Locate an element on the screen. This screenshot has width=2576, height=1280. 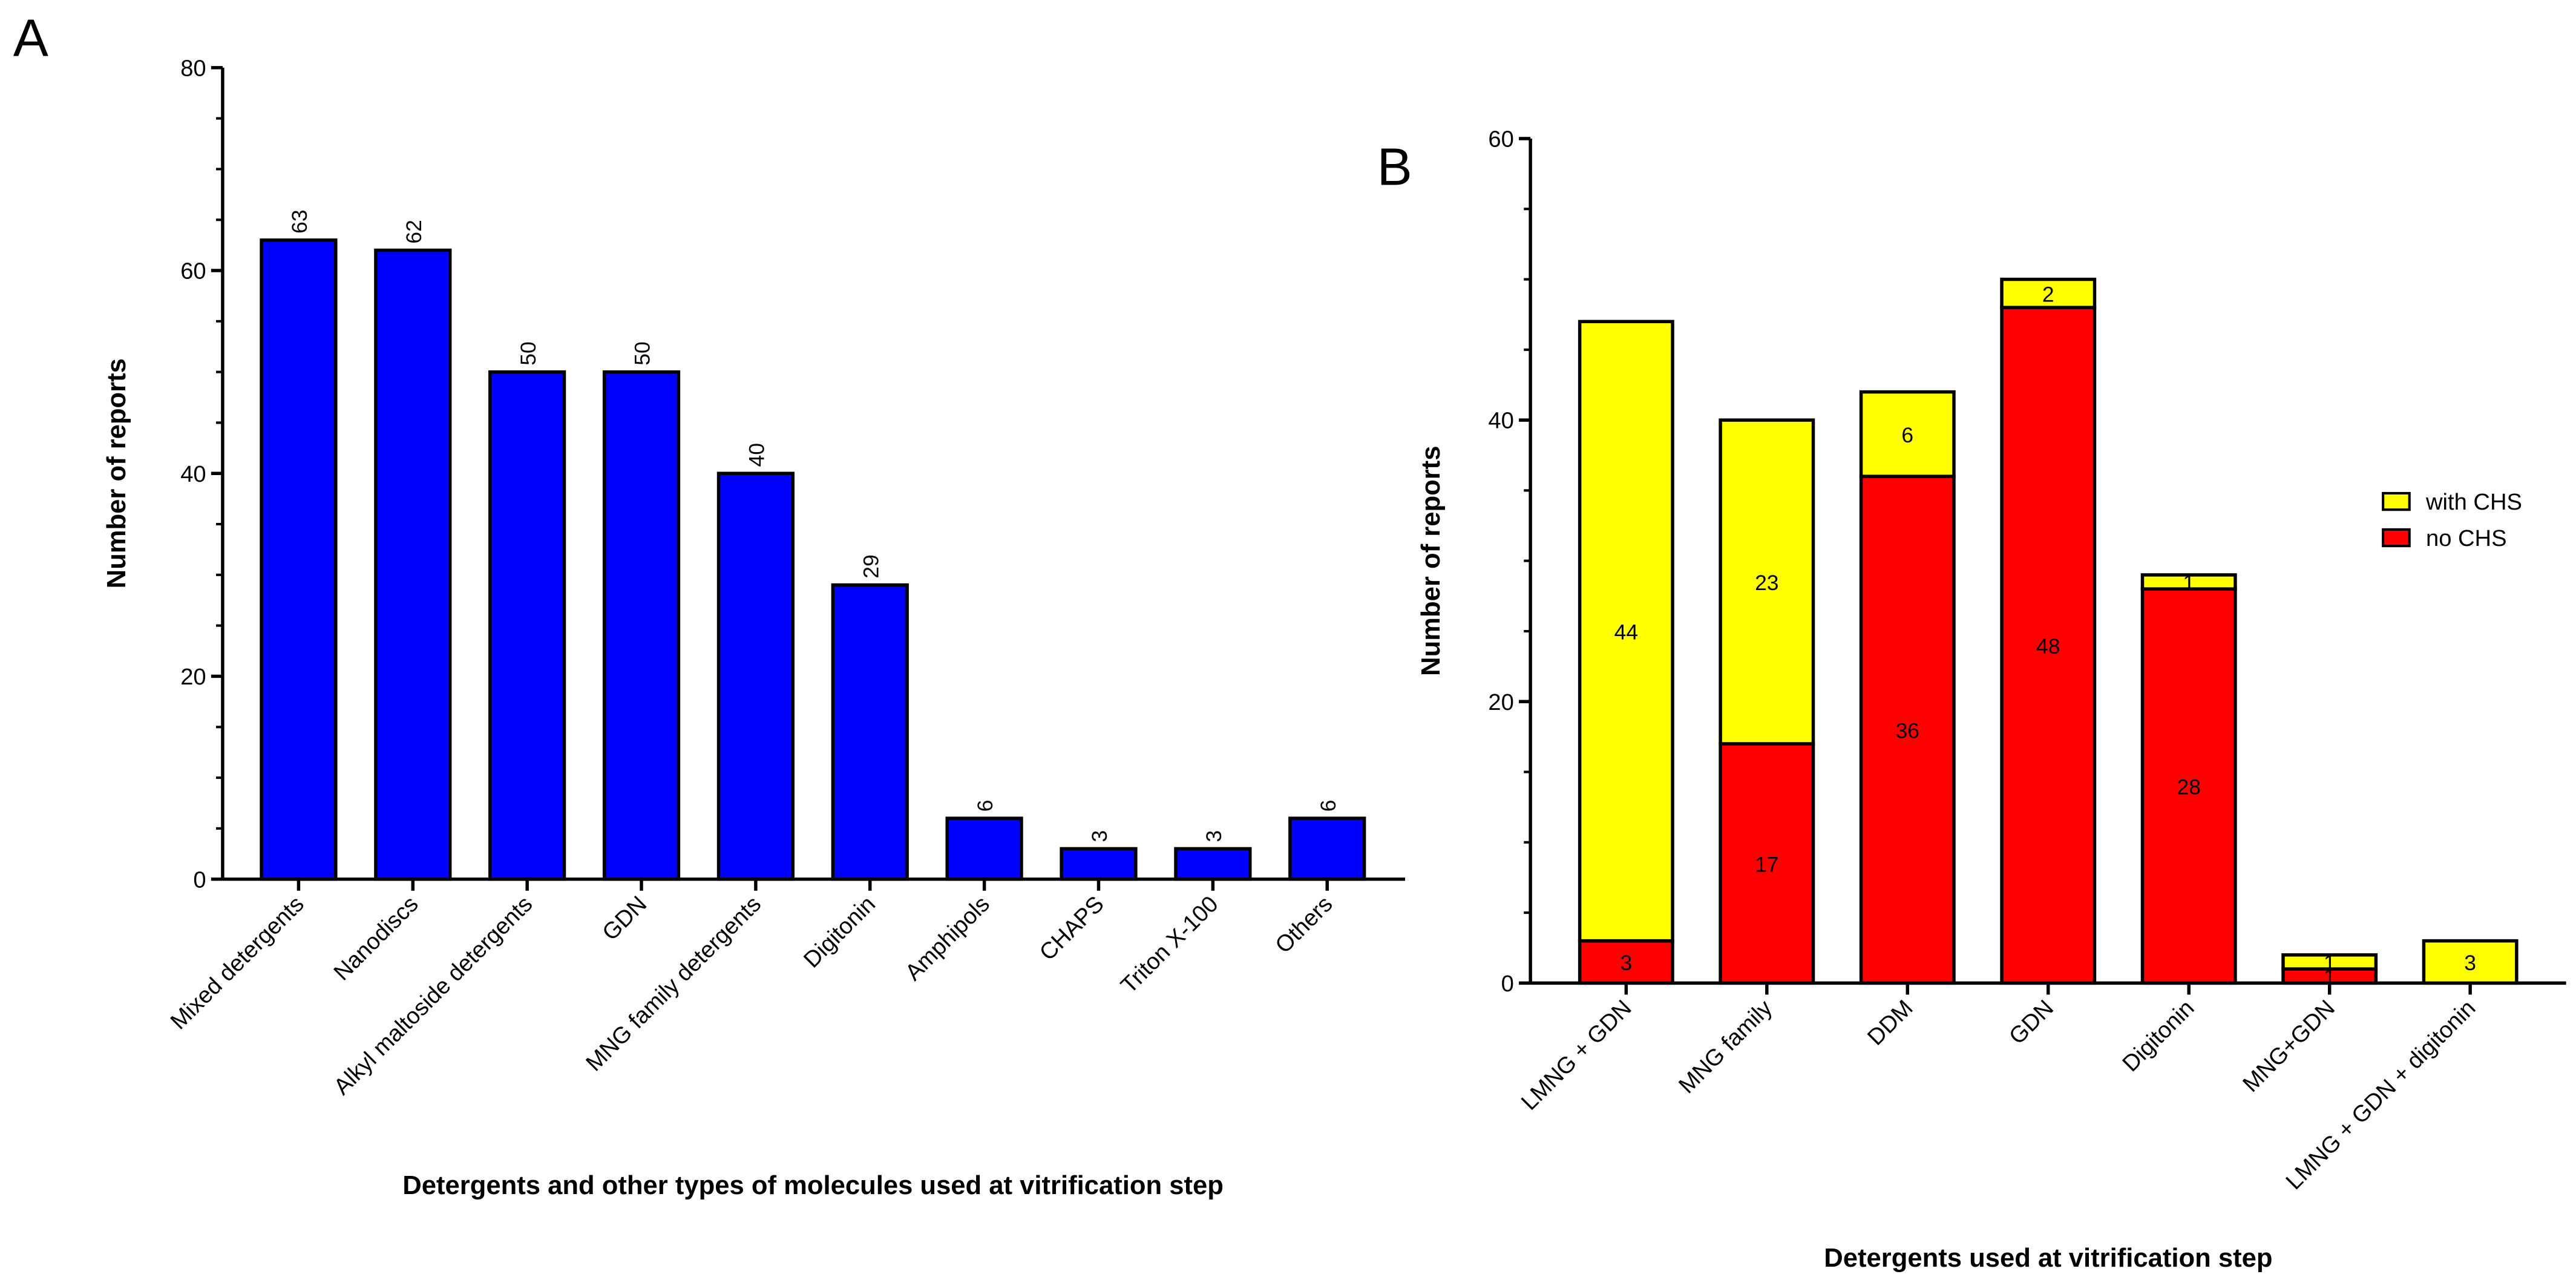
value-label: 2 is located at coordinates (2048, 294).